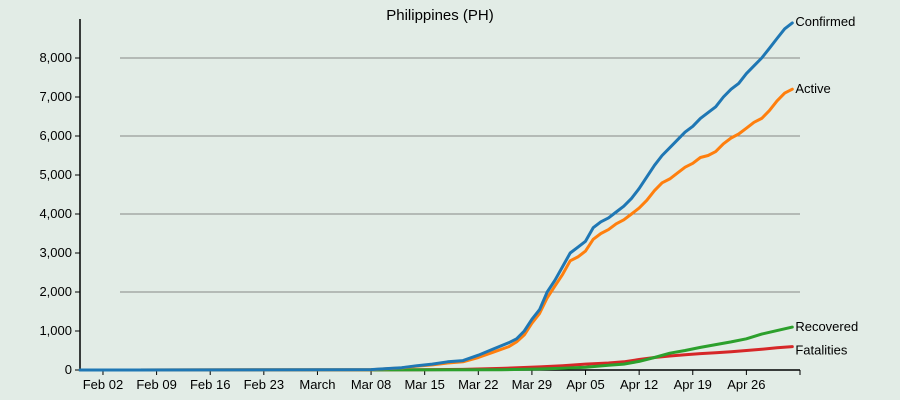 Image resolution: width=900 pixels, height=400 pixels. I want to click on y-tick-label: 5,000, so click(55, 174).